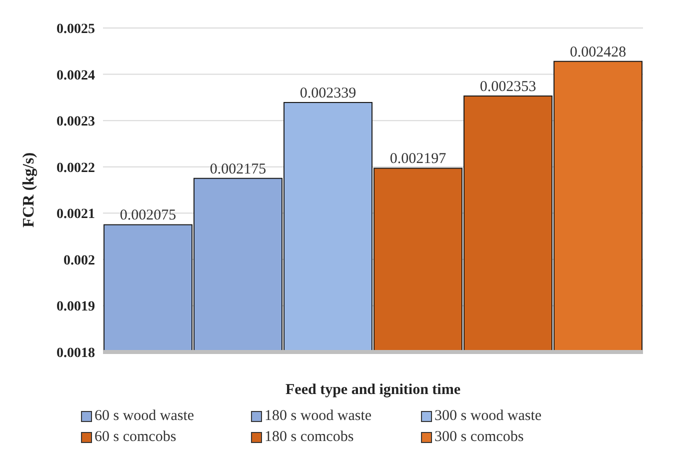 The image size is (681, 459). What do you see at coordinates (75, 76) in the screenshot?
I see `y-tick-label: 0.0024` at bounding box center [75, 76].